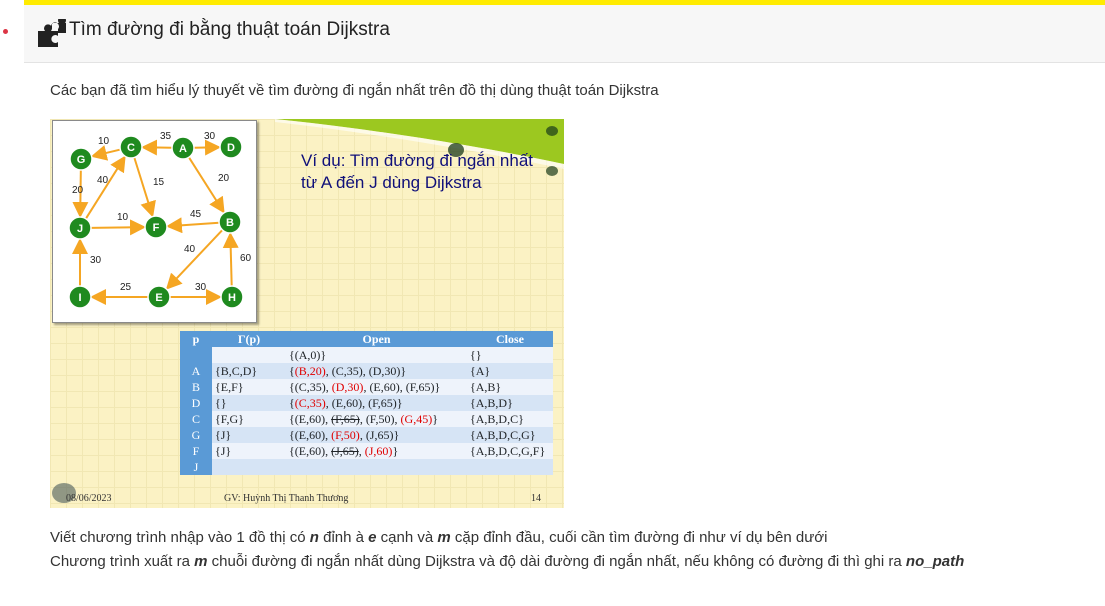 Image resolution: width=1105 pixels, height=606 pixels. What do you see at coordinates (510, 371) in the screenshot?
I see `cell-close: {A}` at bounding box center [510, 371].